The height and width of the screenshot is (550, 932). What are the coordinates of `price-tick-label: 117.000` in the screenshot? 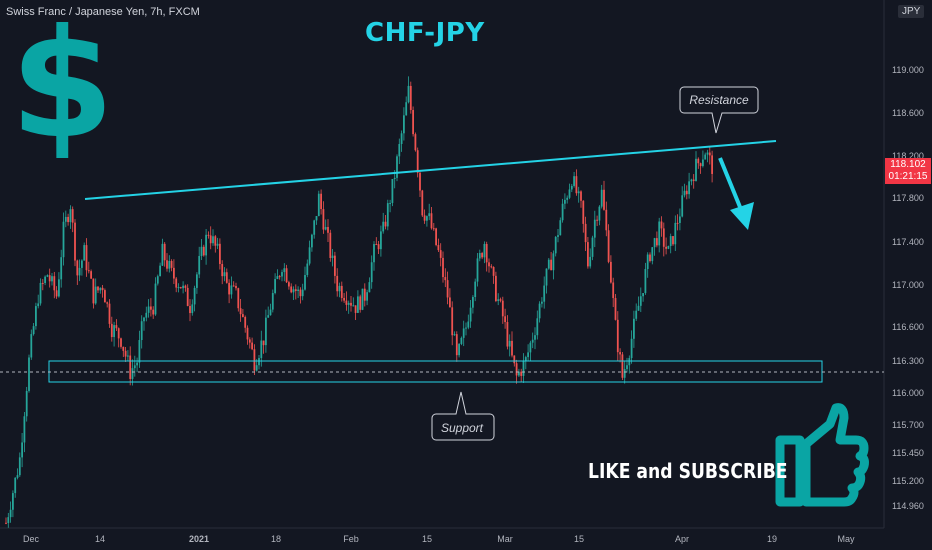 It's located at (908, 285).